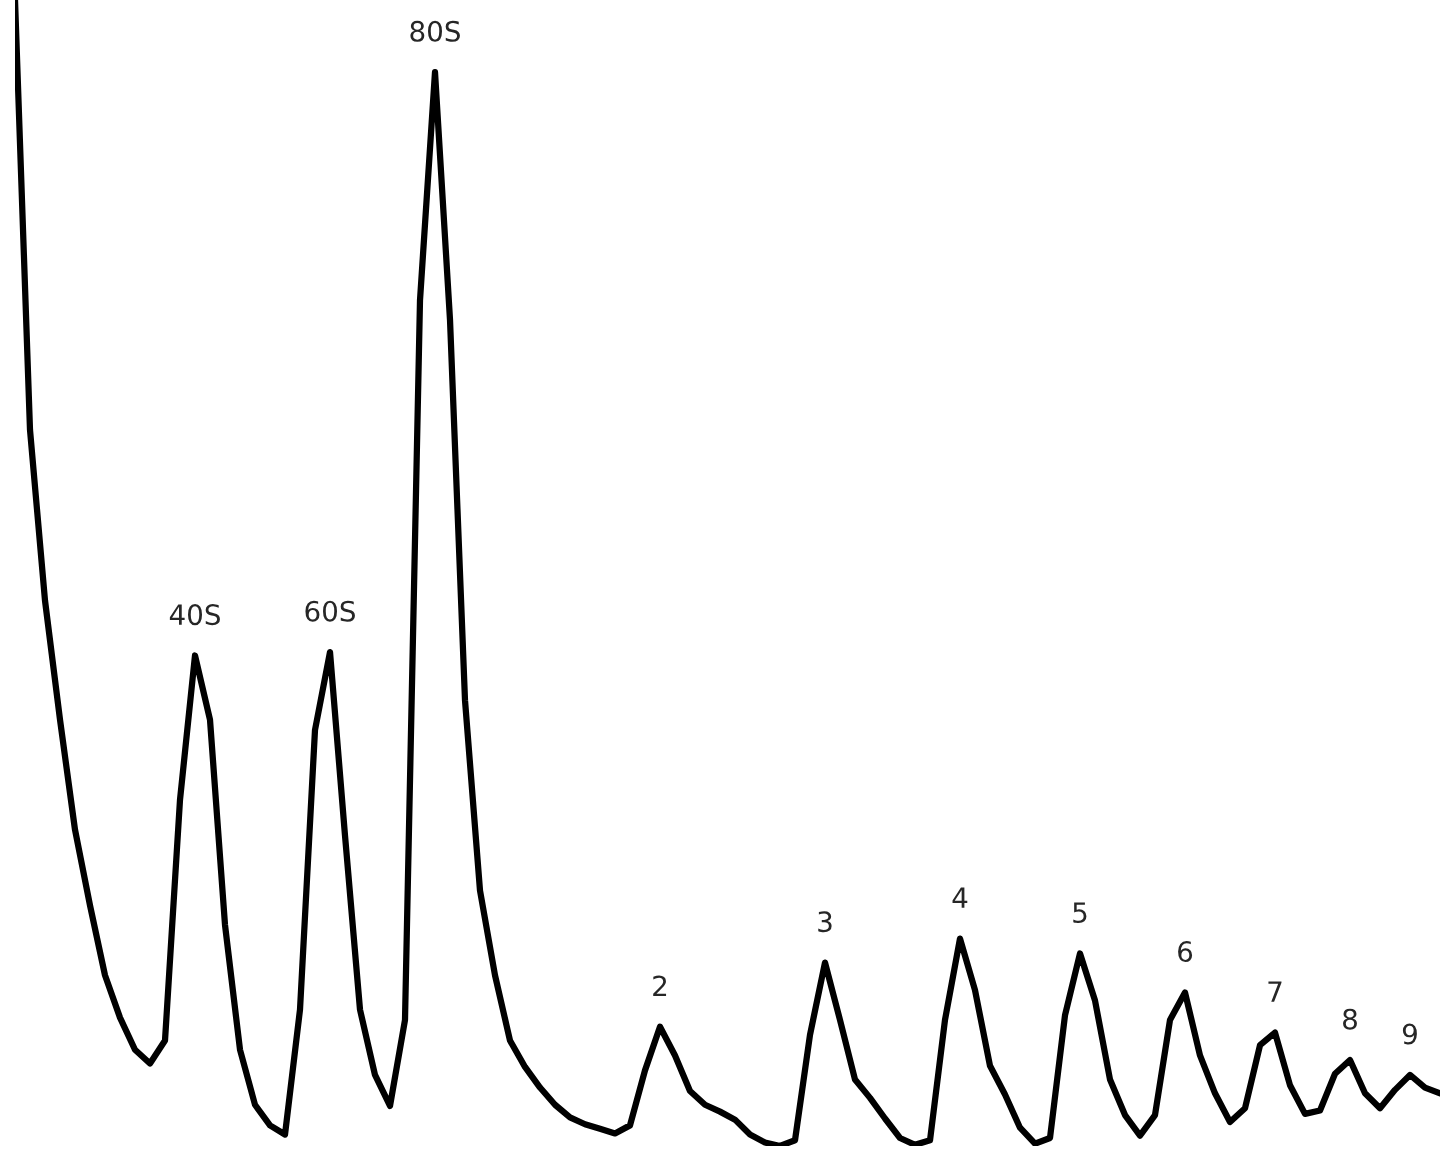  I want to click on annotation: 4, so click(960, 897).